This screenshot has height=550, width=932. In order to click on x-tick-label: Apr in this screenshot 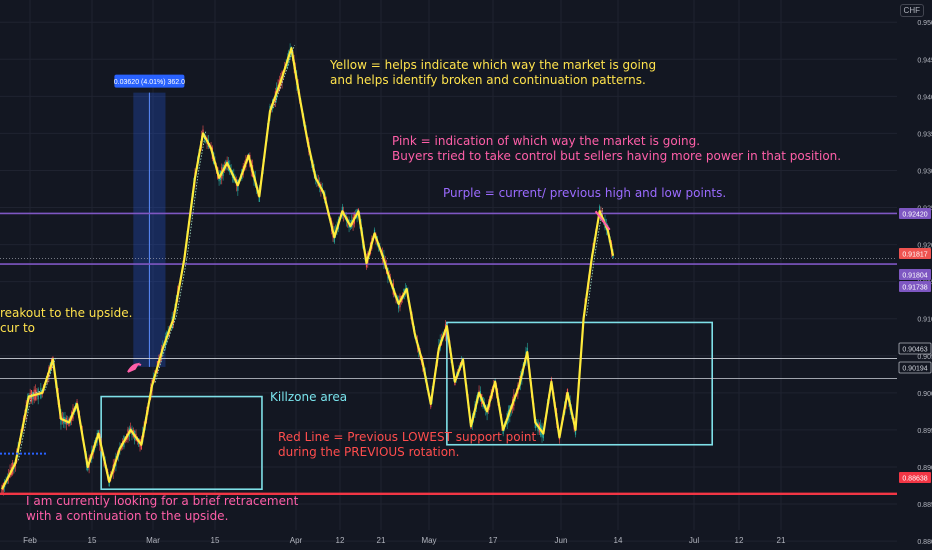, I will do `click(296, 540)`.